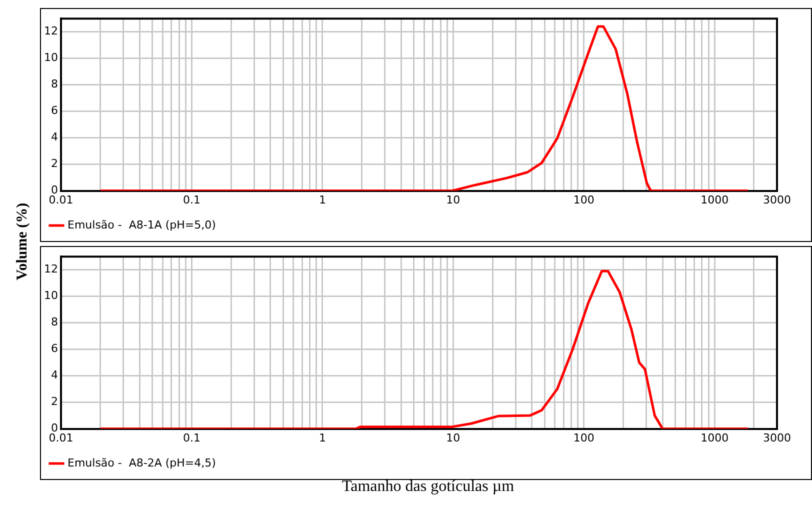 This screenshot has height=505, width=812. I want to click on x-axis-title: Tamanho das gotículas µm, so click(428, 487).